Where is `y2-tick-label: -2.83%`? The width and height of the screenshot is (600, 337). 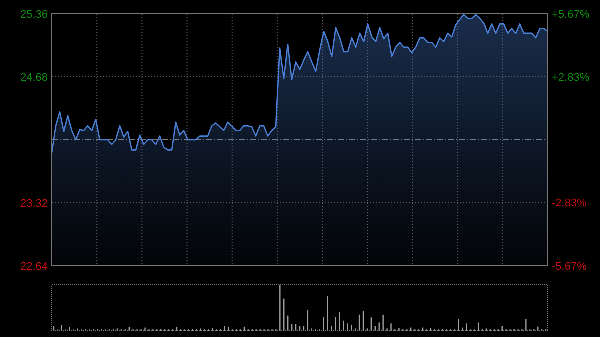 y2-tick-label: -2.83% is located at coordinates (570, 204).